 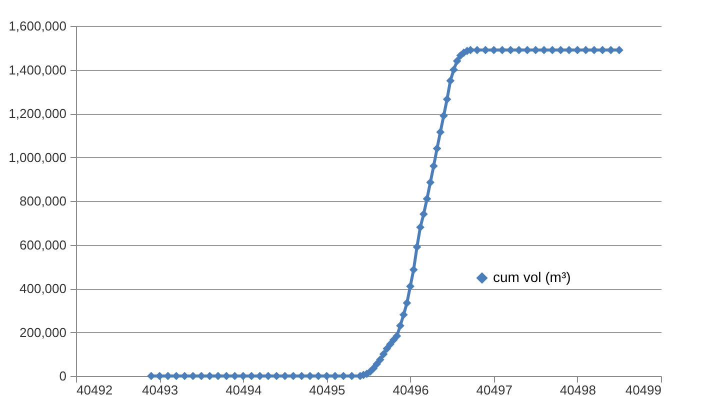 What do you see at coordinates (160, 390) in the screenshot?
I see `x-tick-label: 40493` at bounding box center [160, 390].